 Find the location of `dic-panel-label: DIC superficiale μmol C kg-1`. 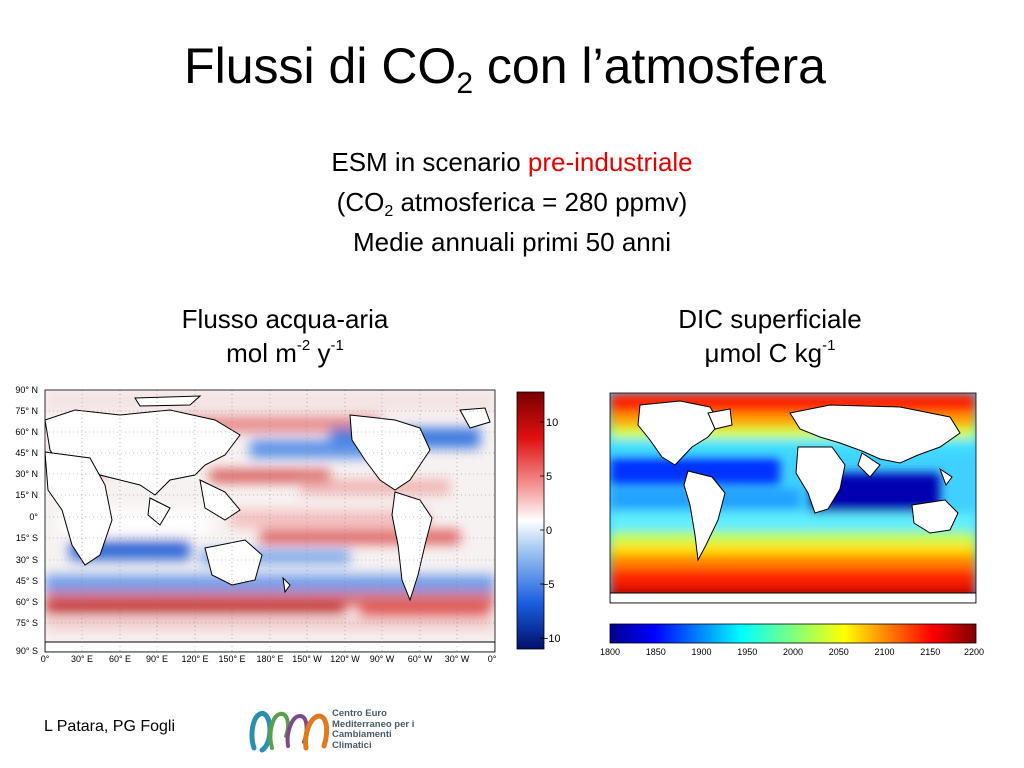

dic-panel-label: DIC superficiale μmol C kg-1 is located at coordinates (770, 336).